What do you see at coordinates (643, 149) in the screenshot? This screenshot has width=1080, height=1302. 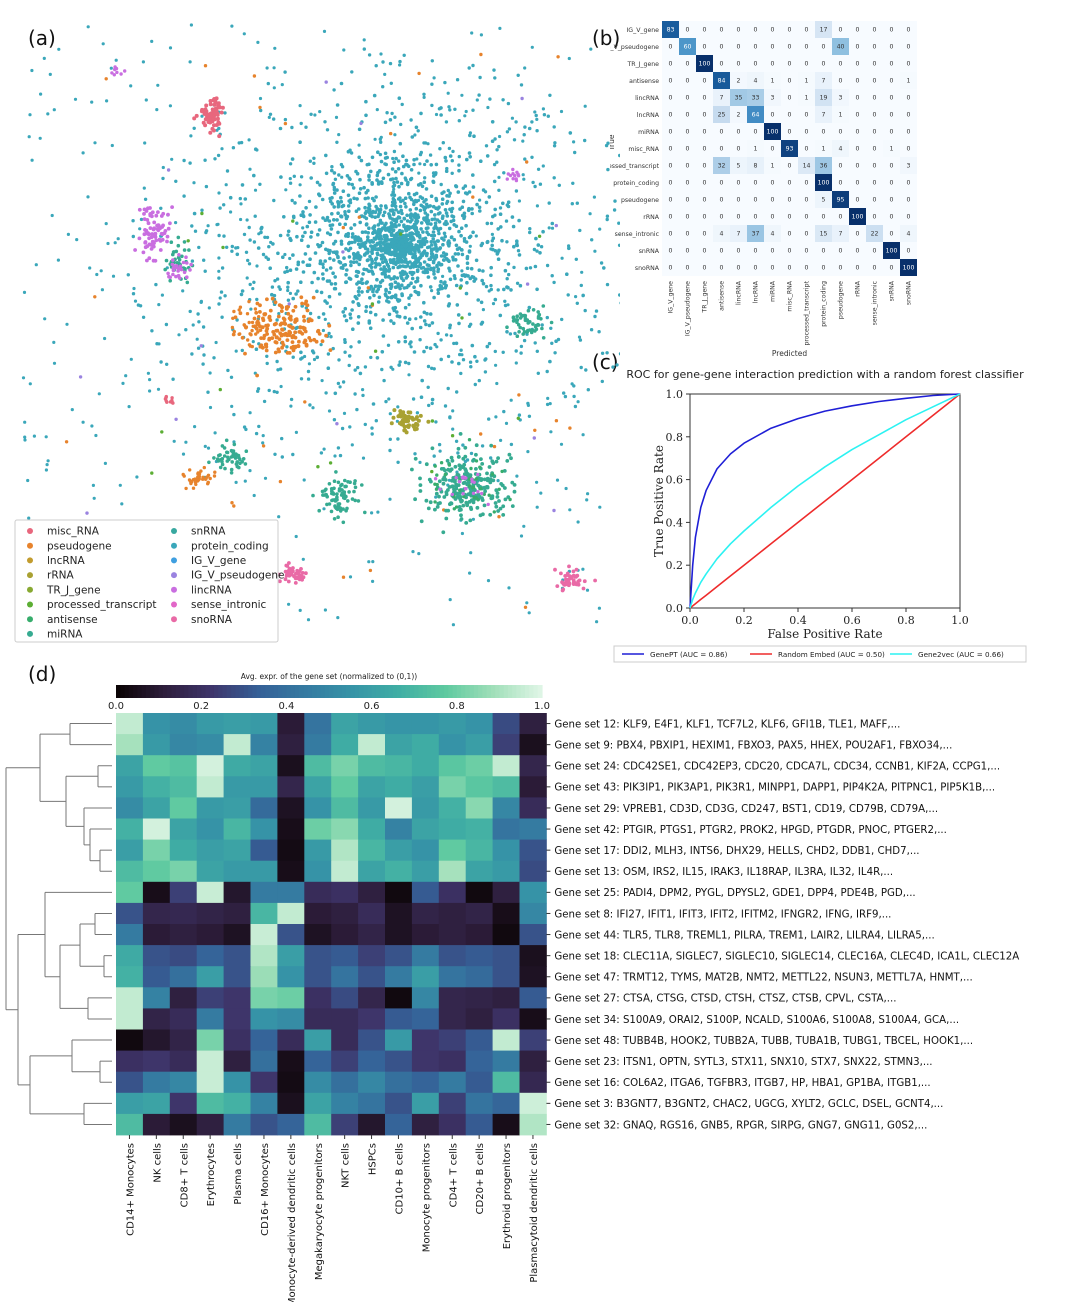 I see `row-label: misc_RNA` at bounding box center [643, 149].